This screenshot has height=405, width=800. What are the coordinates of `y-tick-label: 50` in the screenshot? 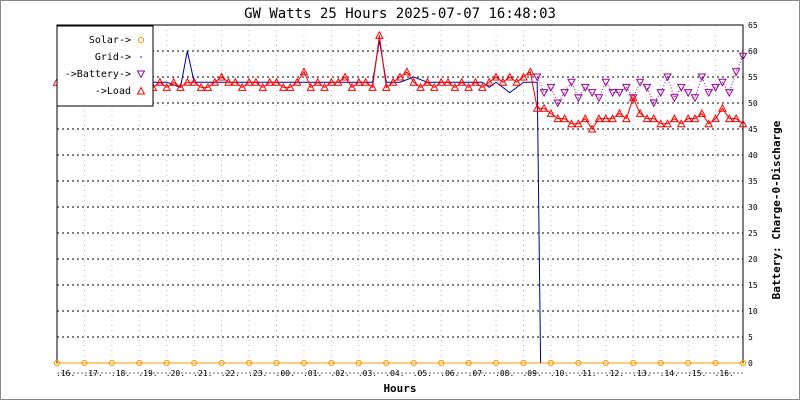 It's located at (753, 103).